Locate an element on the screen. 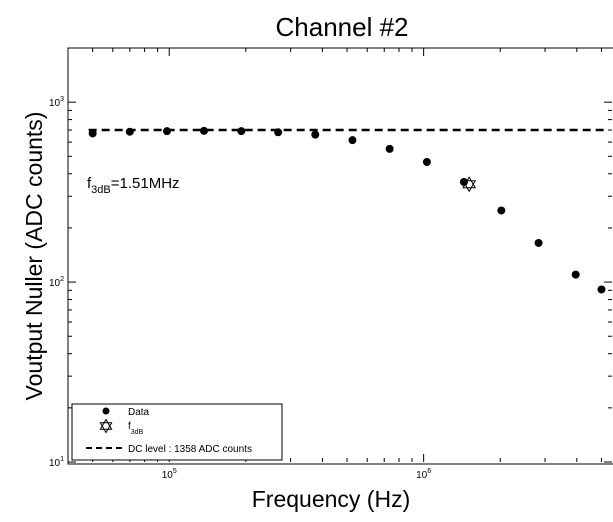 The height and width of the screenshot is (522, 613). legend-f3db-marker is located at coordinates (106, 426).